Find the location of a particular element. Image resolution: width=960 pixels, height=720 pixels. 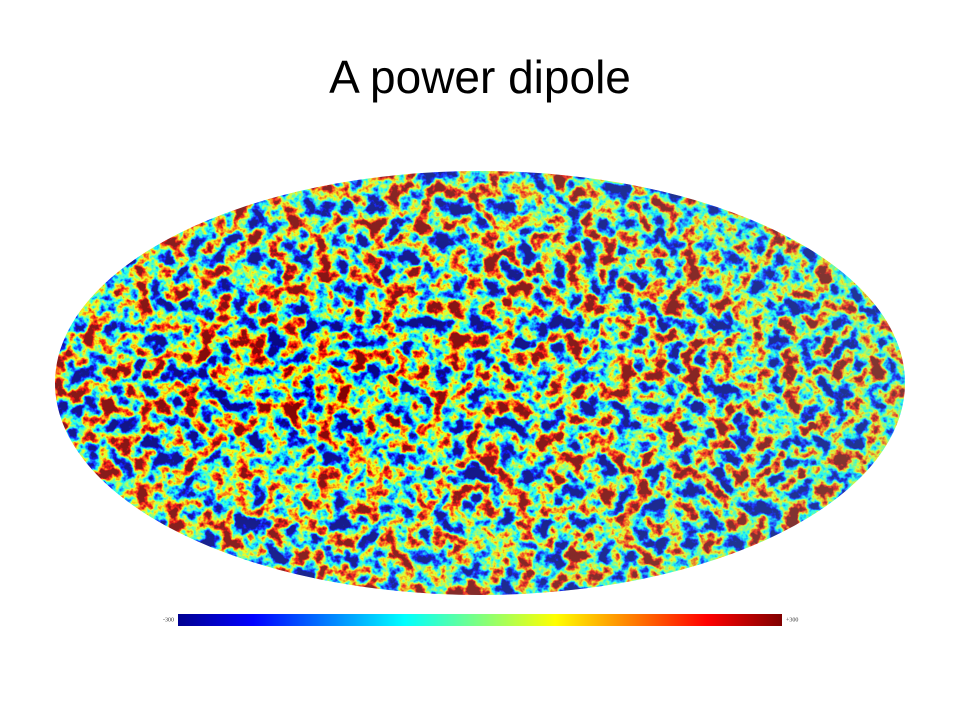

colorbar-min-label: -300 is located at coordinates (168, 620).